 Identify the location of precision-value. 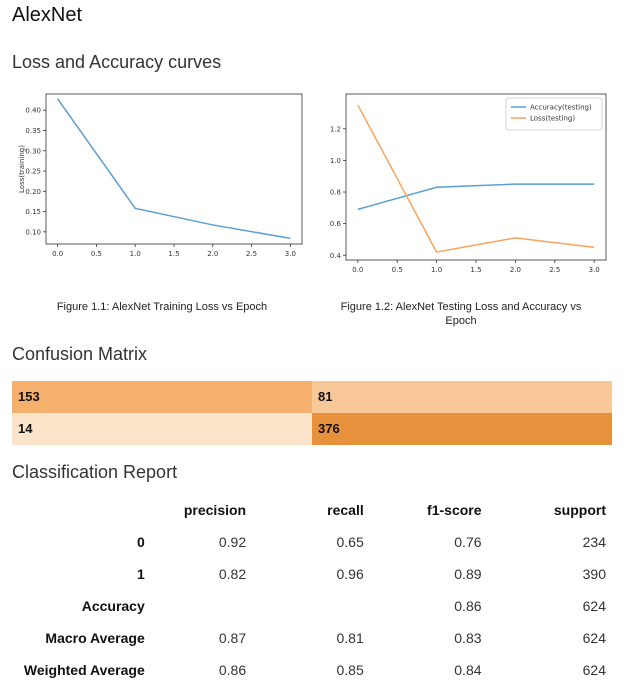
(201, 606).